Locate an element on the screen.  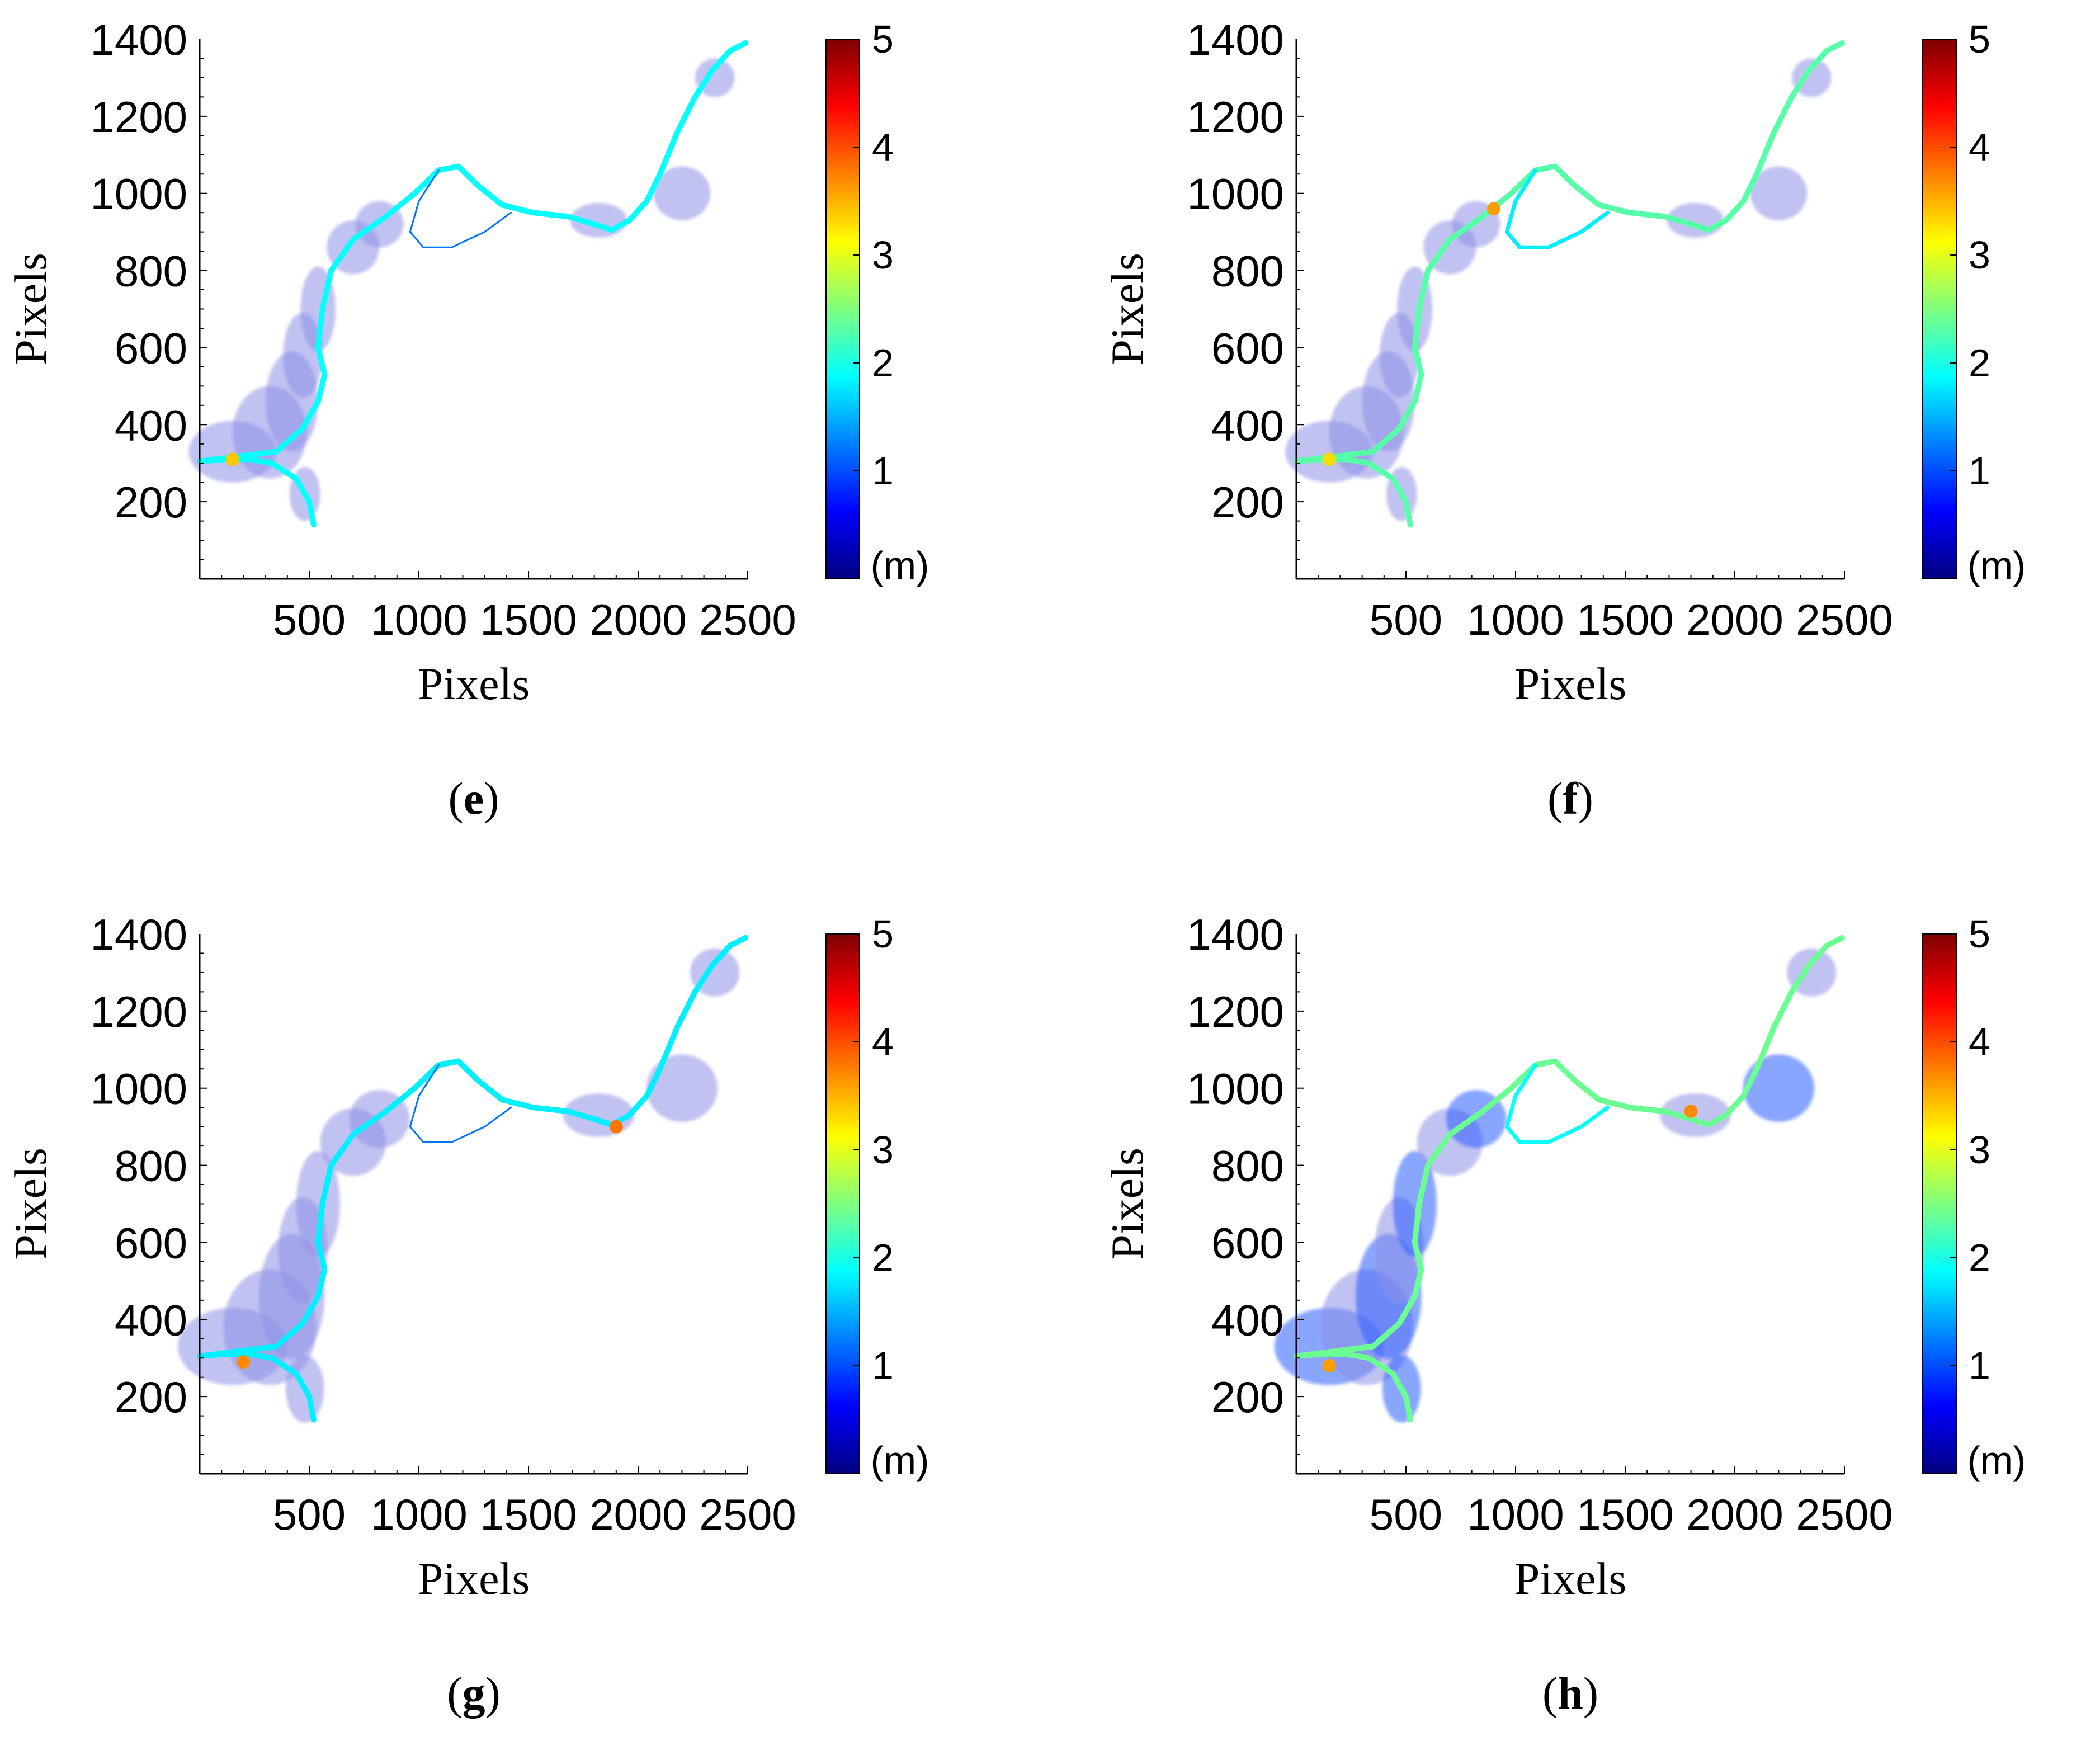
panel-label: (e) is located at coordinates (473, 798).